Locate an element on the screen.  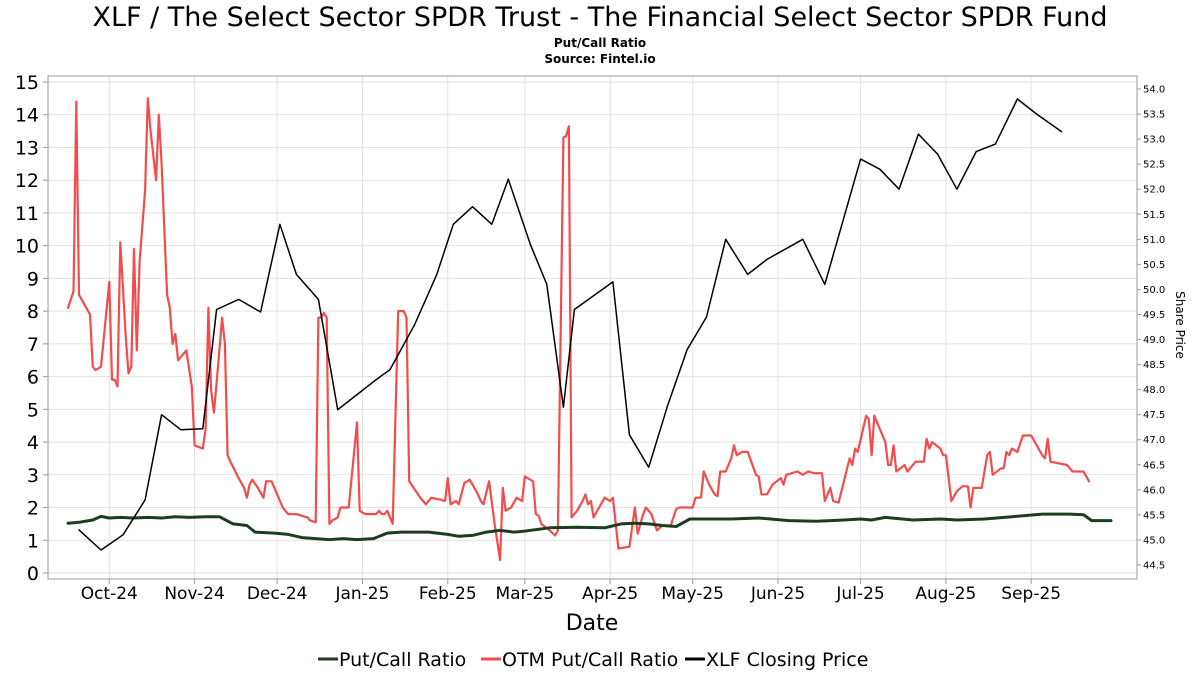
right-tick-label: 53.5 is located at coordinates (1154, 115).